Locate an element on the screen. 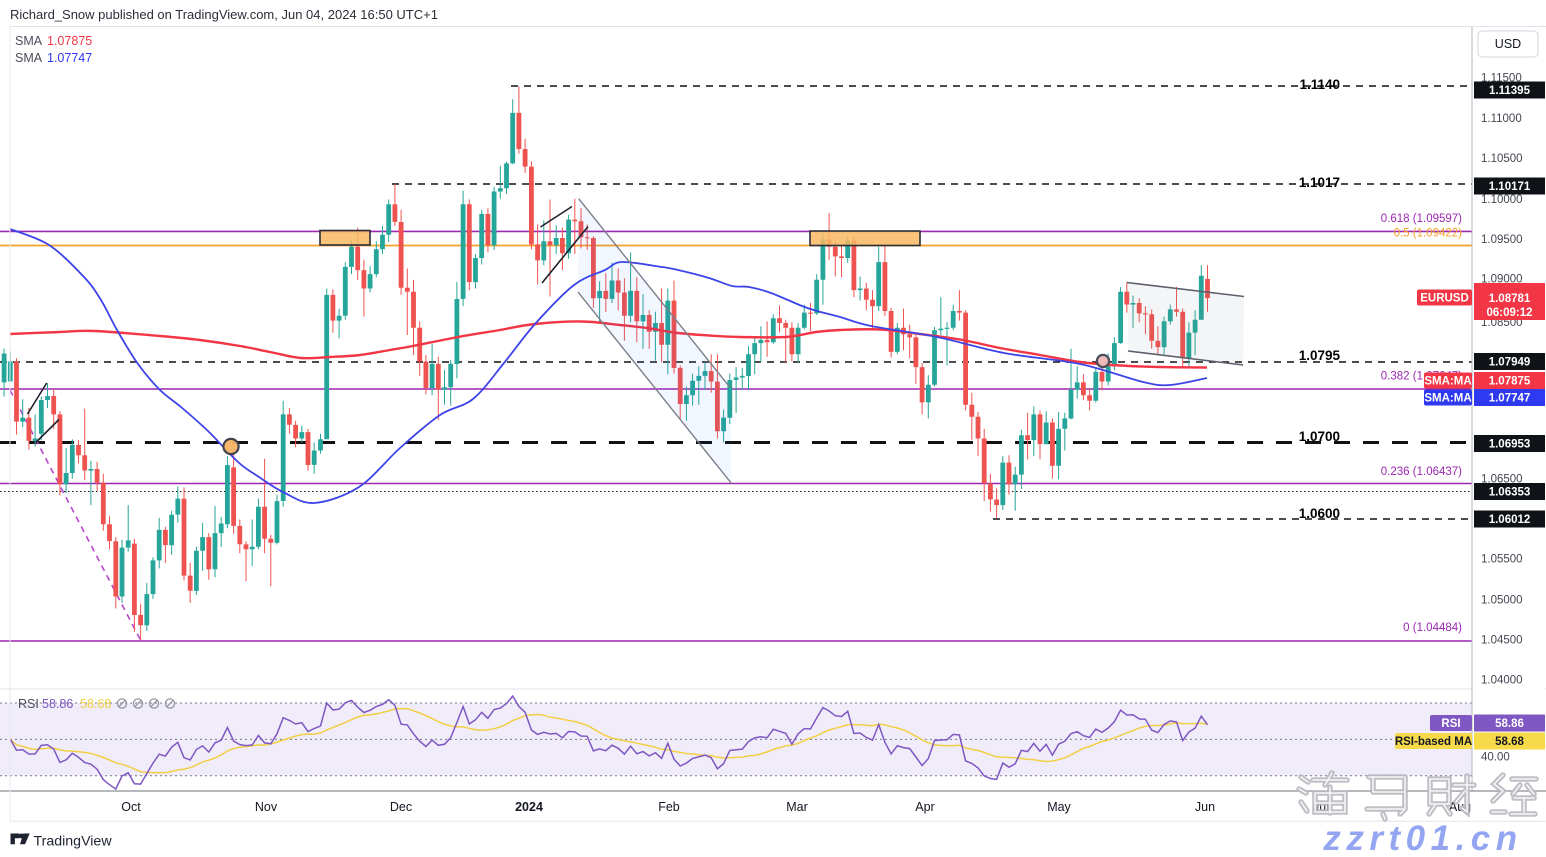  svg-text: EURUSD is located at coordinates (1444, 299).